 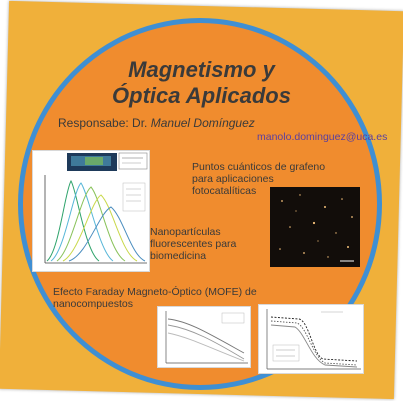 I want to click on nanoparticles-line: fluorescentes para, so click(x=193, y=244).